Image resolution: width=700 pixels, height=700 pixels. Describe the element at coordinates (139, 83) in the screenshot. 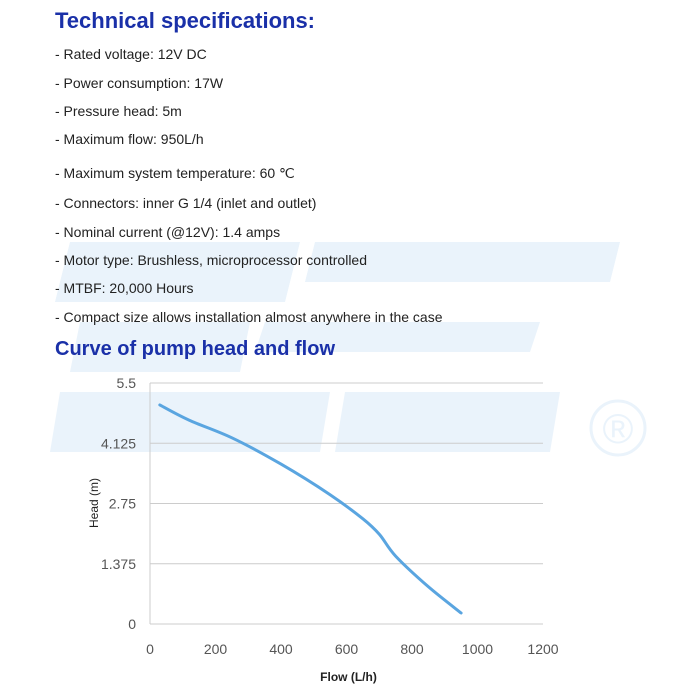

I see `spec-item: - Power consumption: 17W` at that location.